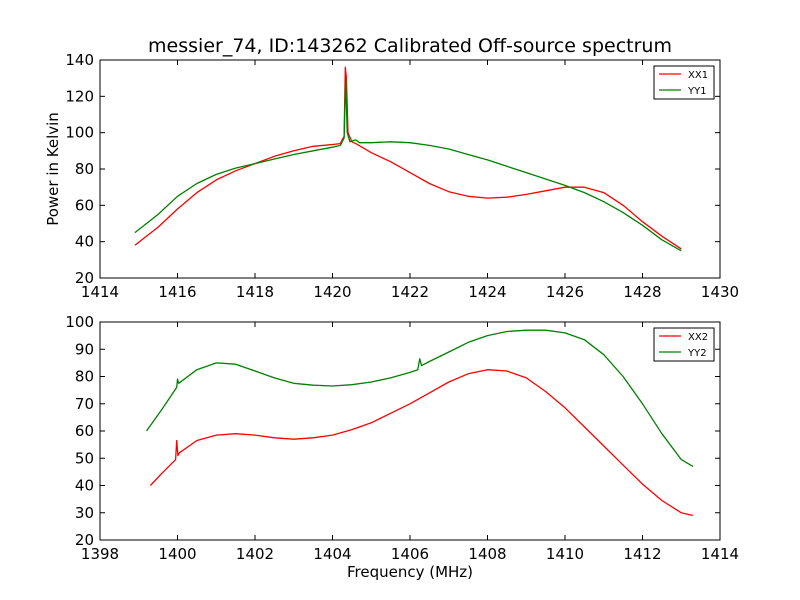 This screenshot has width=800, height=600. Describe the element at coordinates (84, 513) in the screenshot. I see `y-tick-label: 30` at that location.